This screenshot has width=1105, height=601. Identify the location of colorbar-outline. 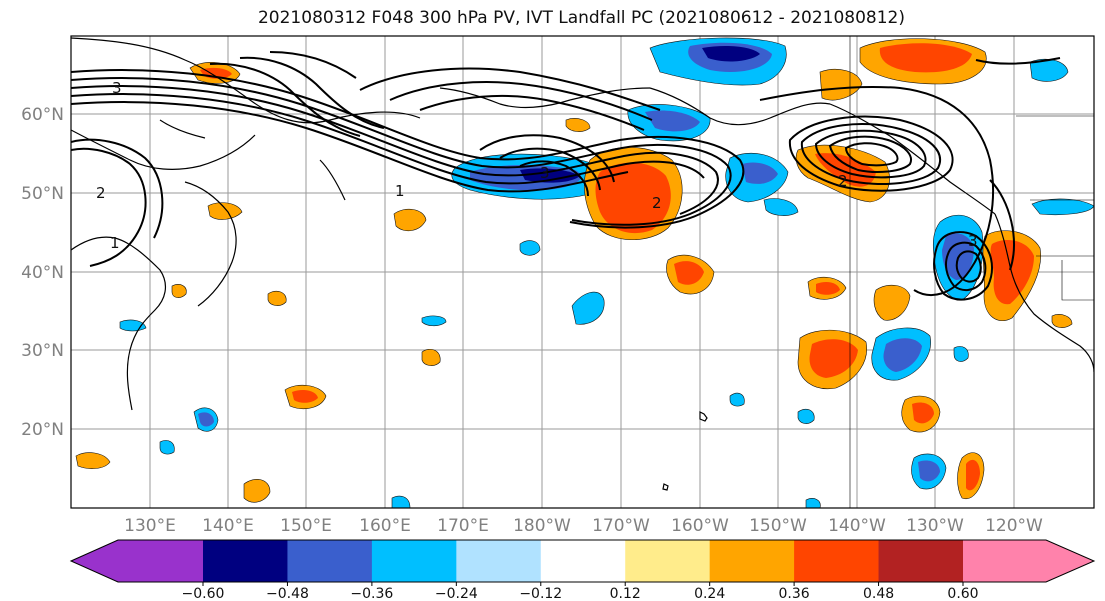
(582, 561).